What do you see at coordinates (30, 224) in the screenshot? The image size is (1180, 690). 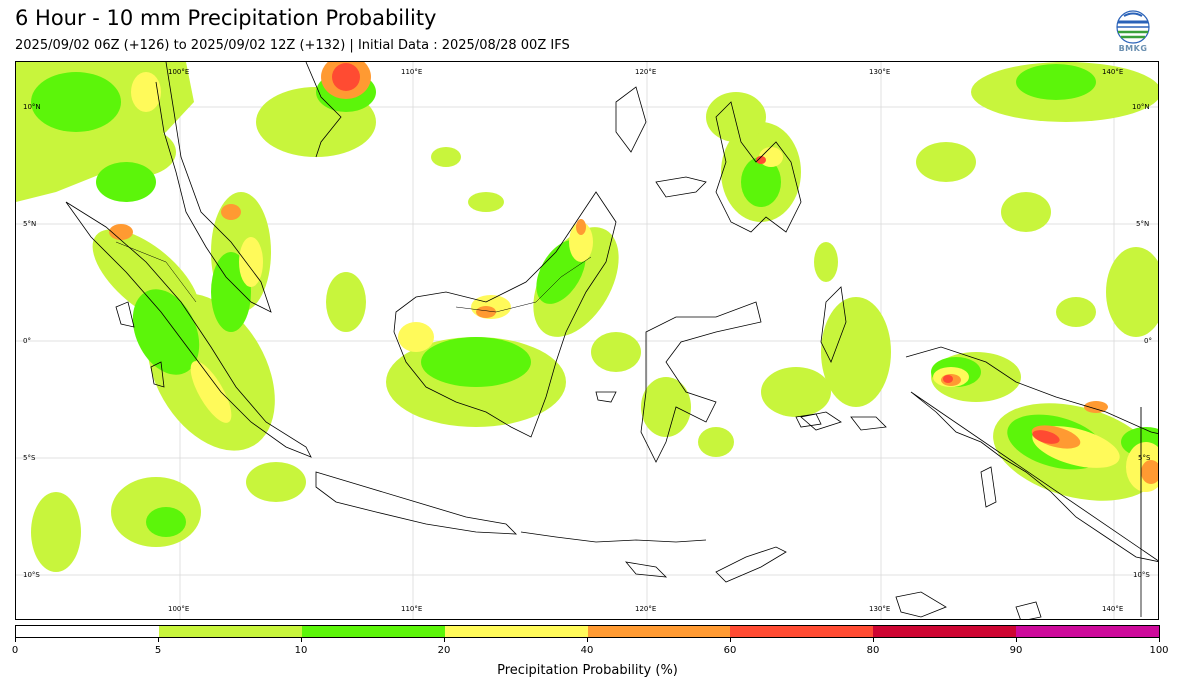 I see `lat-label-left-5n: 5°N` at bounding box center [30, 224].